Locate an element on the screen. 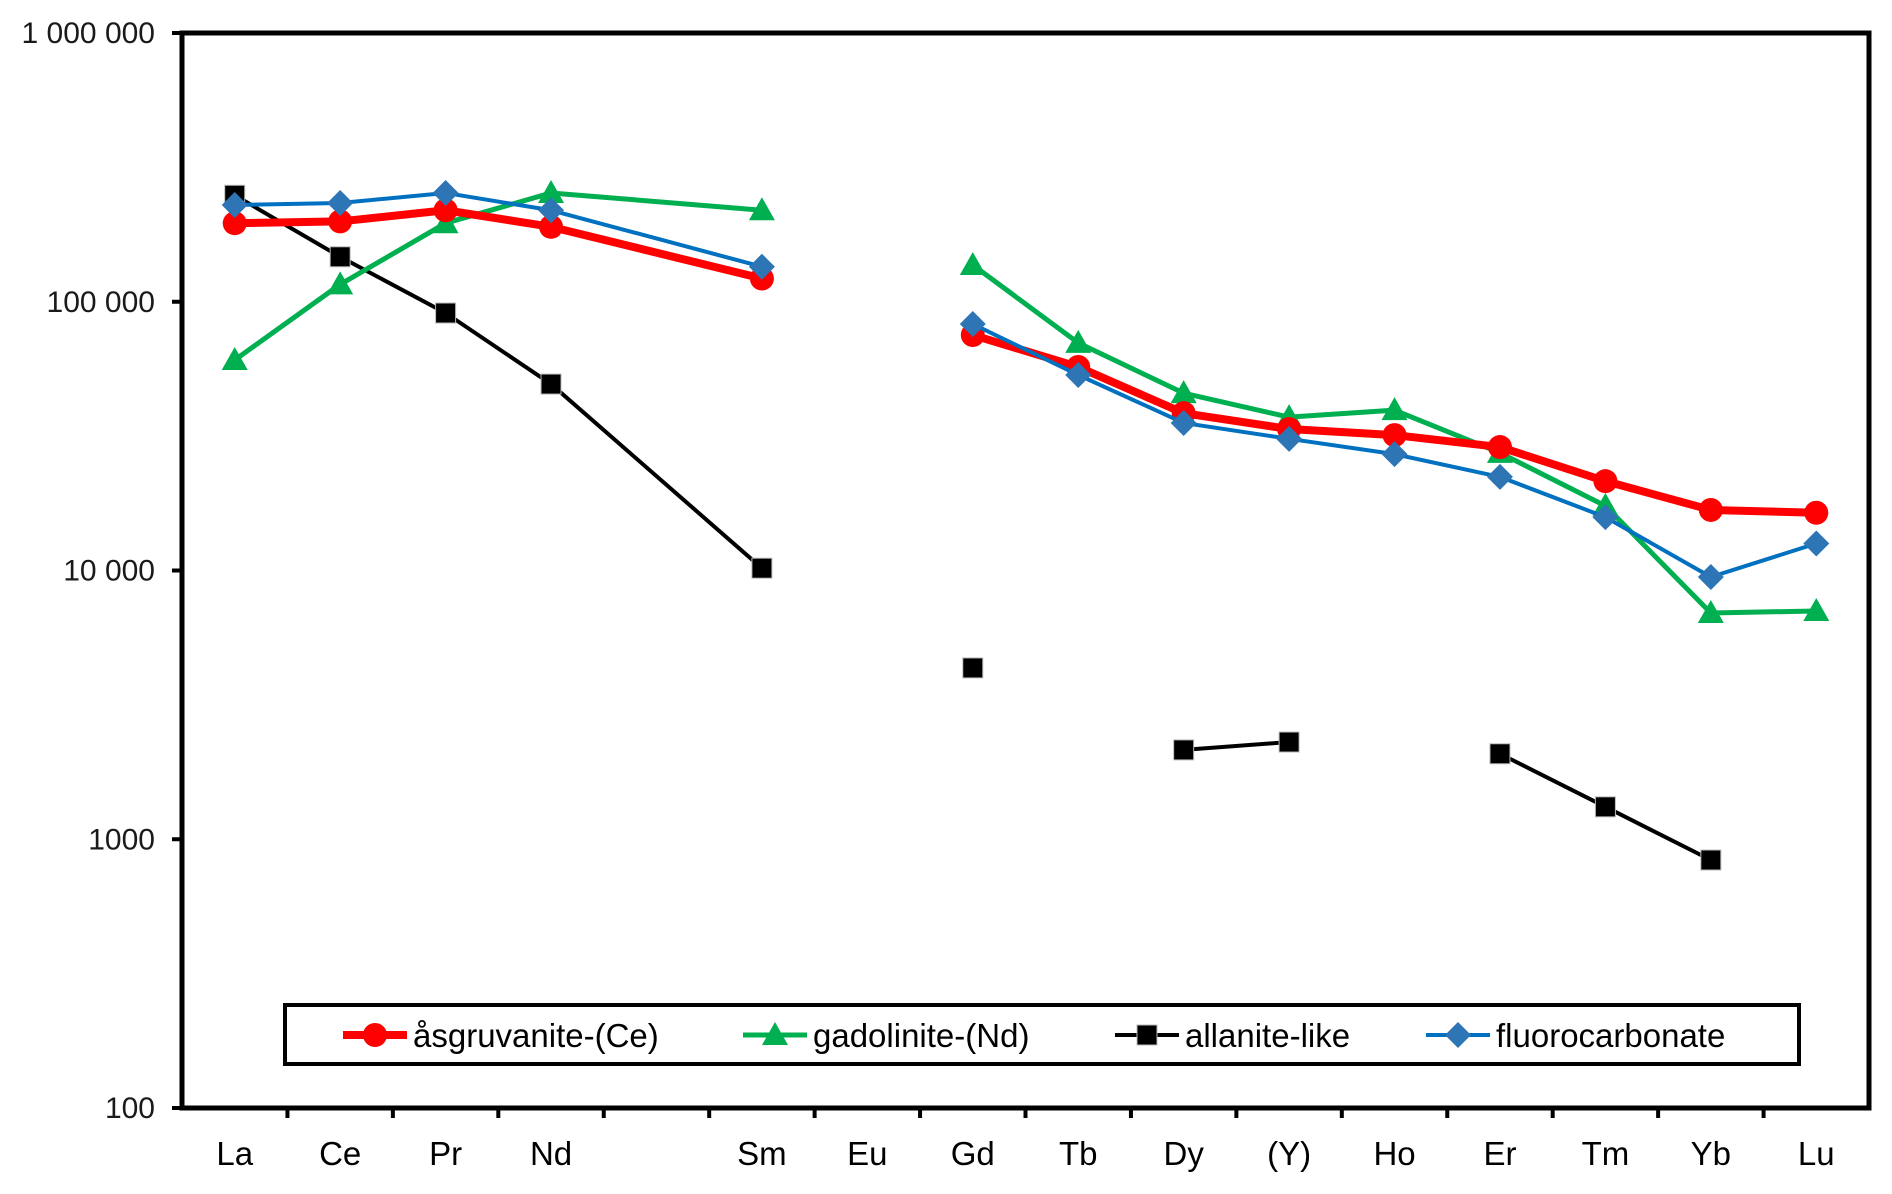 This screenshot has width=1892, height=1194. x-tick-label: Ho is located at coordinates (1394, 1153).